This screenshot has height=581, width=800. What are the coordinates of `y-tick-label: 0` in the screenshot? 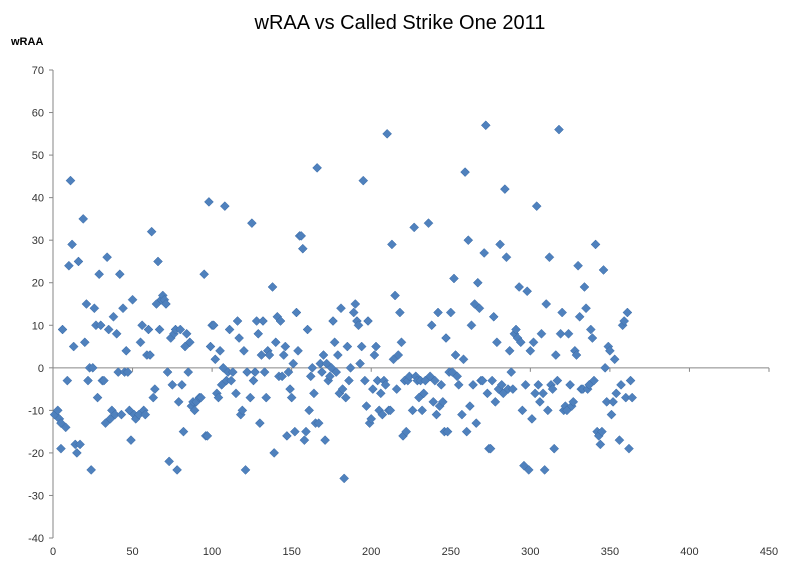 It's located at (41, 369).